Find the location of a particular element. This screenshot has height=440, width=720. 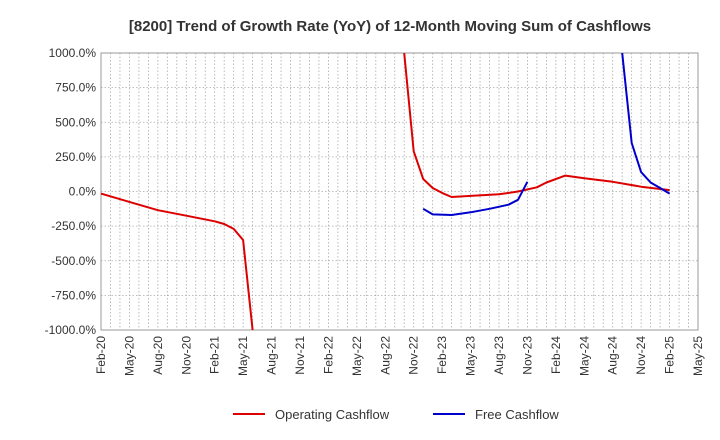

x-tick-label: Feb-21 is located at coordinates (215, 355).